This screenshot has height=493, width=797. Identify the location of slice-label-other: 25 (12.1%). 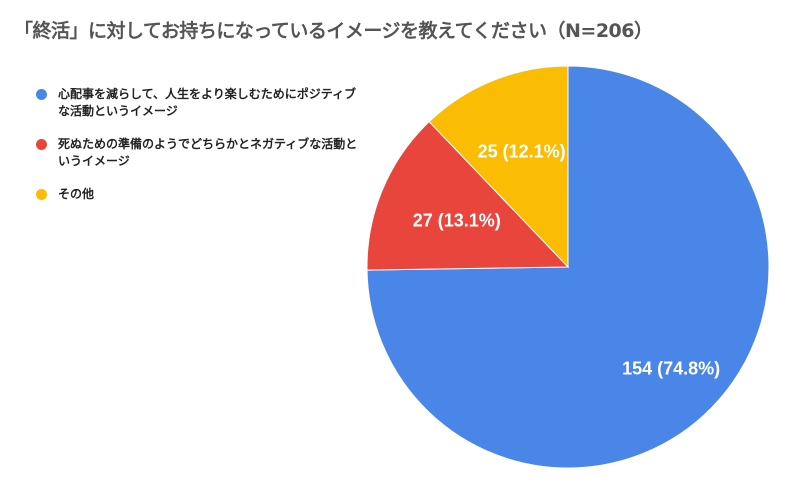
(522, 151).